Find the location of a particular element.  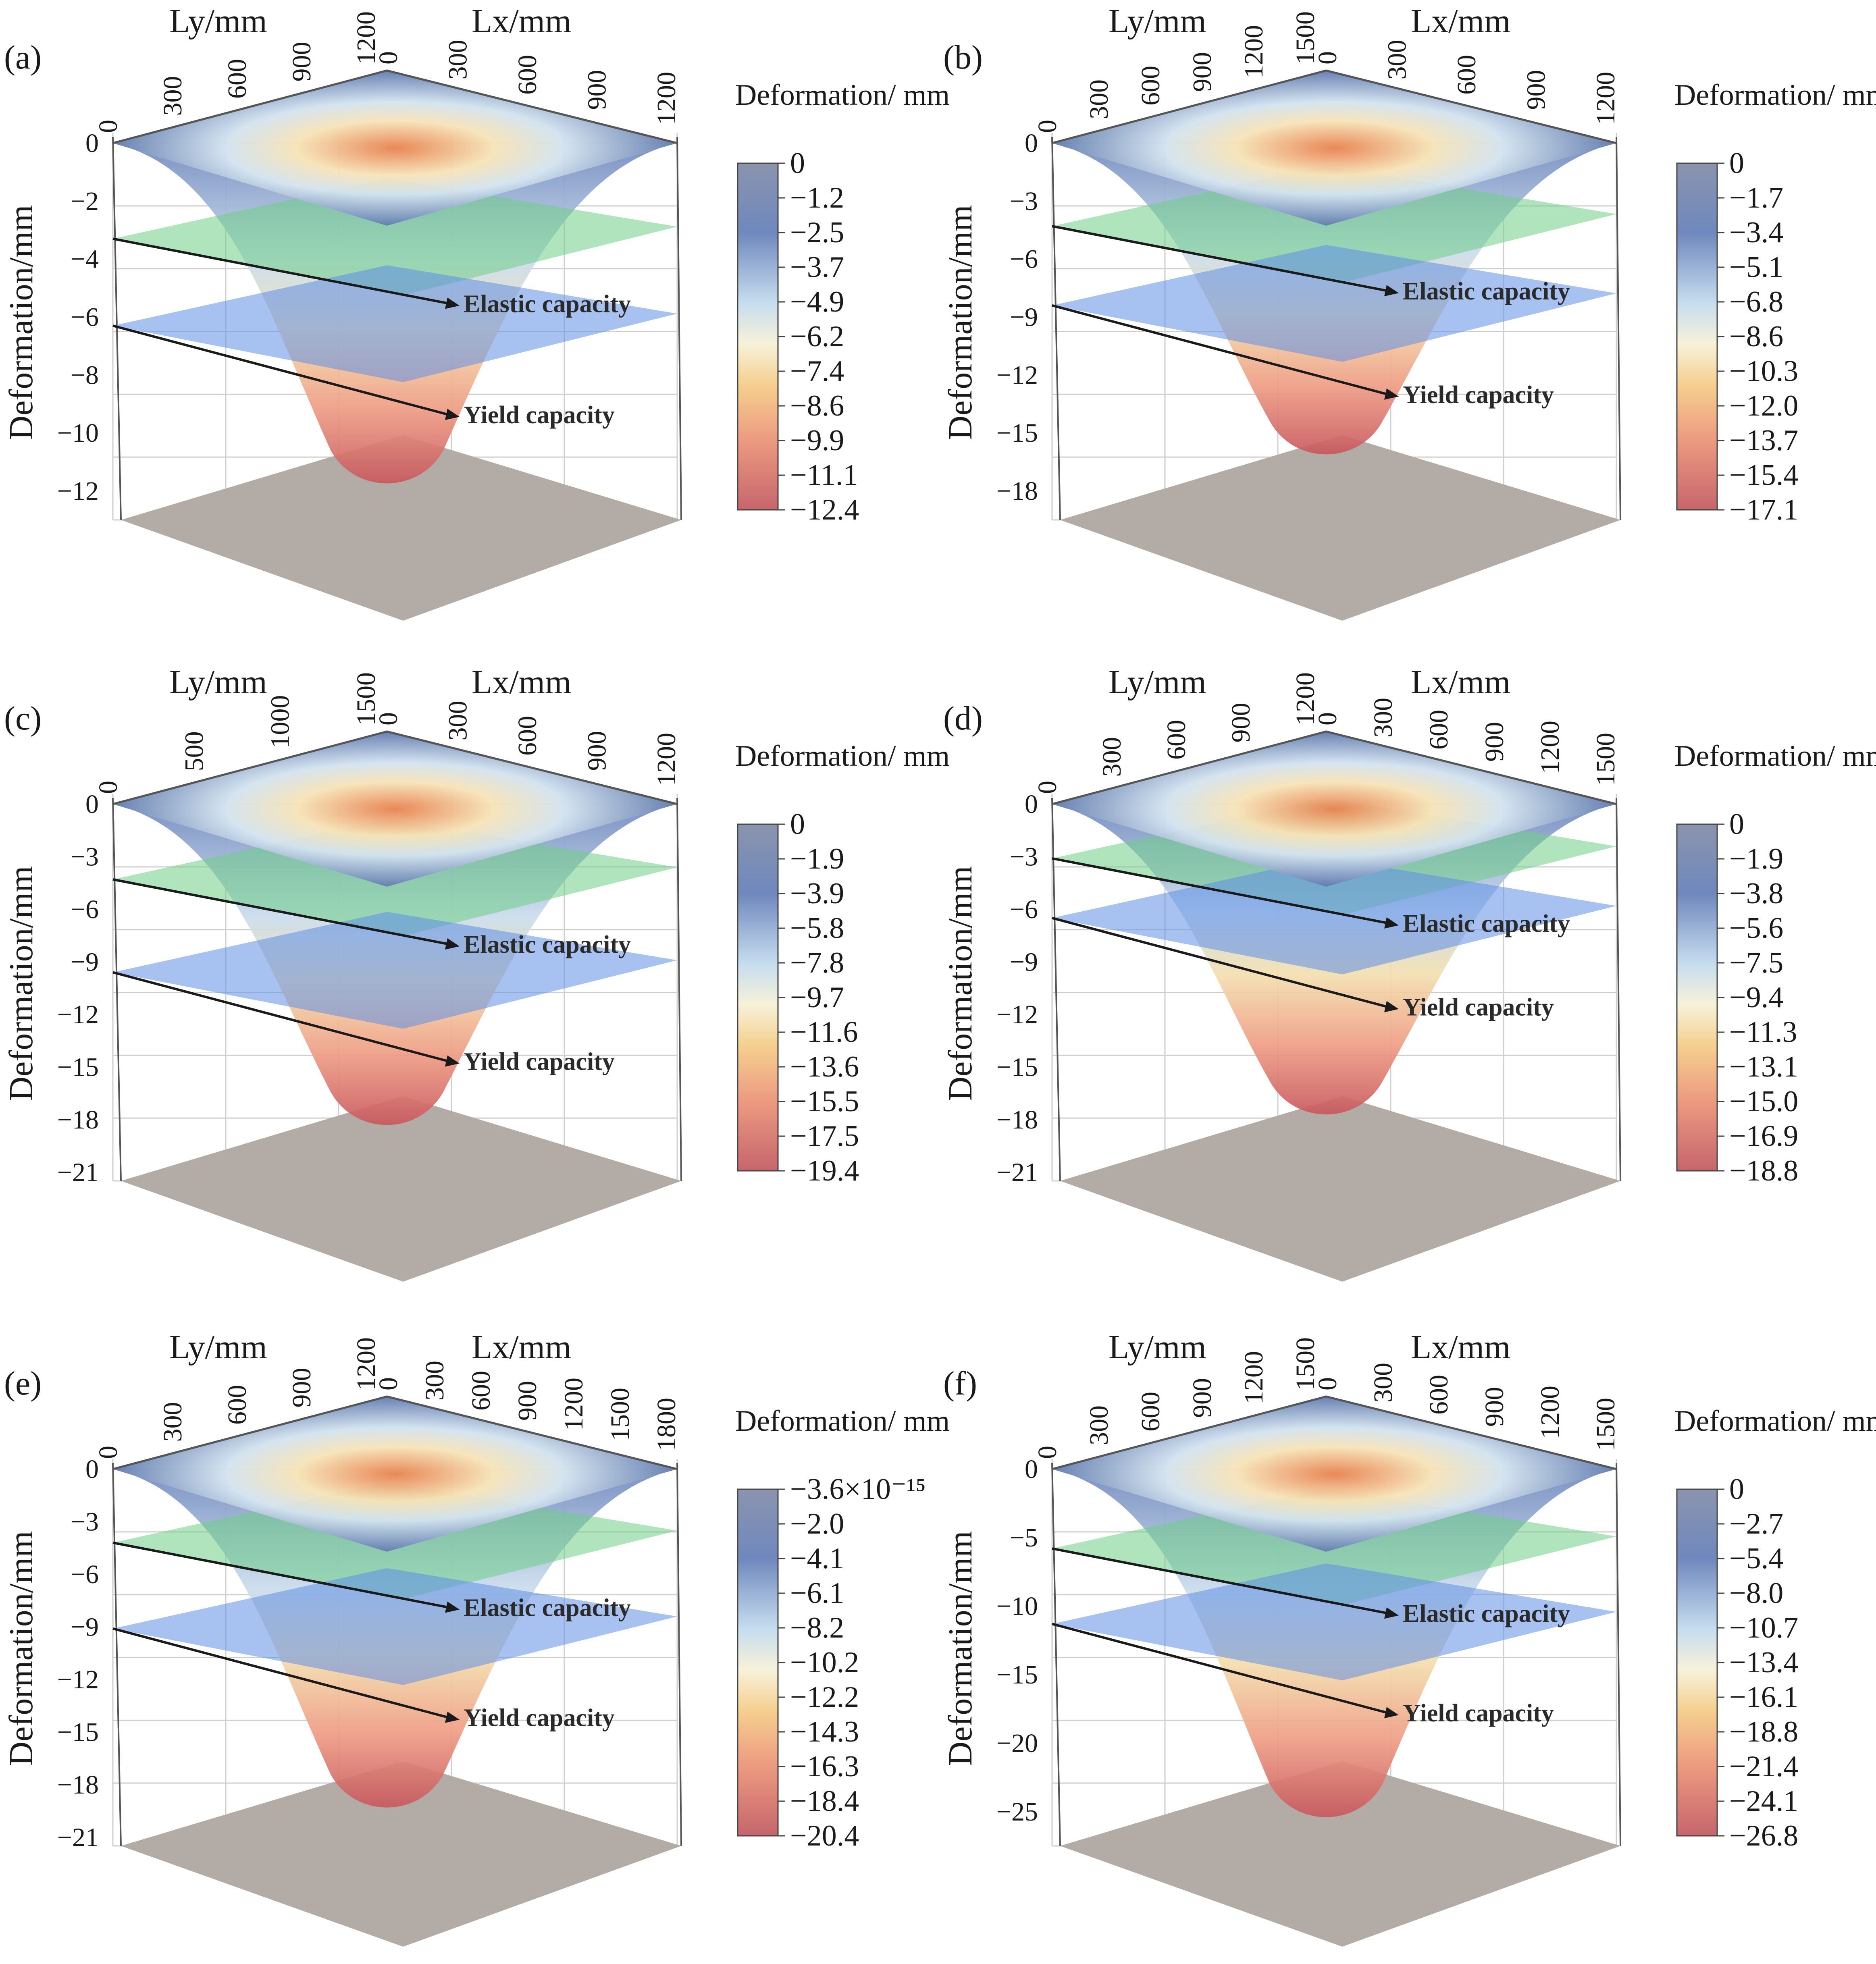

ly-tick-label: 1500 is located at coordinates (1305, 37).